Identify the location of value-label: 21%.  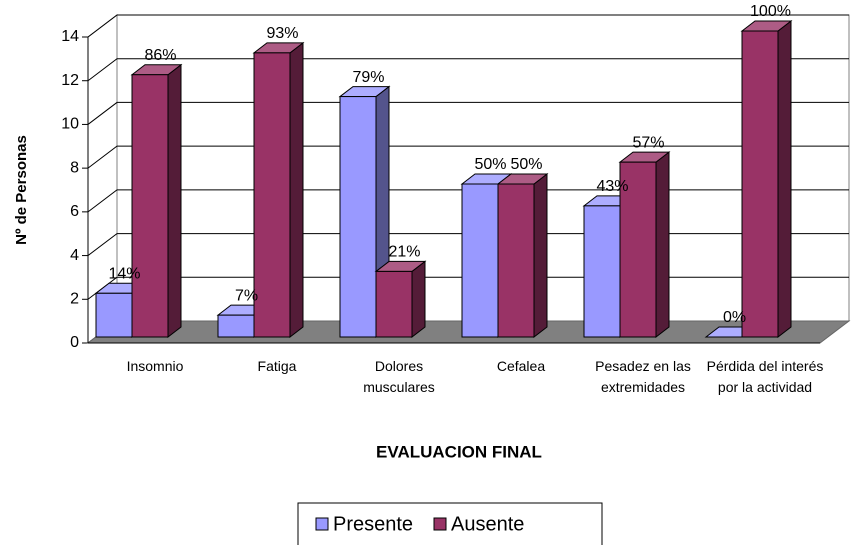
(404, 252).